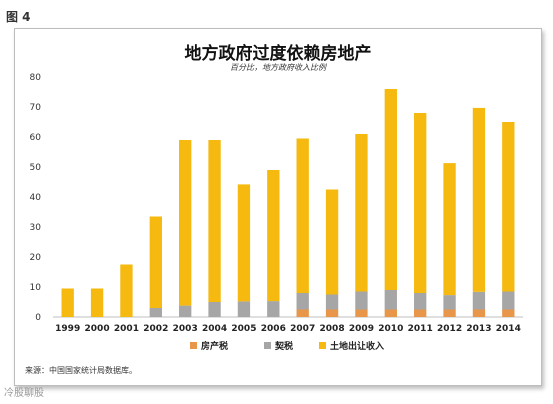  Describe the element at coordinates (420, 329) in the screenshot. I see `x-tick-label: 2011` at that location.